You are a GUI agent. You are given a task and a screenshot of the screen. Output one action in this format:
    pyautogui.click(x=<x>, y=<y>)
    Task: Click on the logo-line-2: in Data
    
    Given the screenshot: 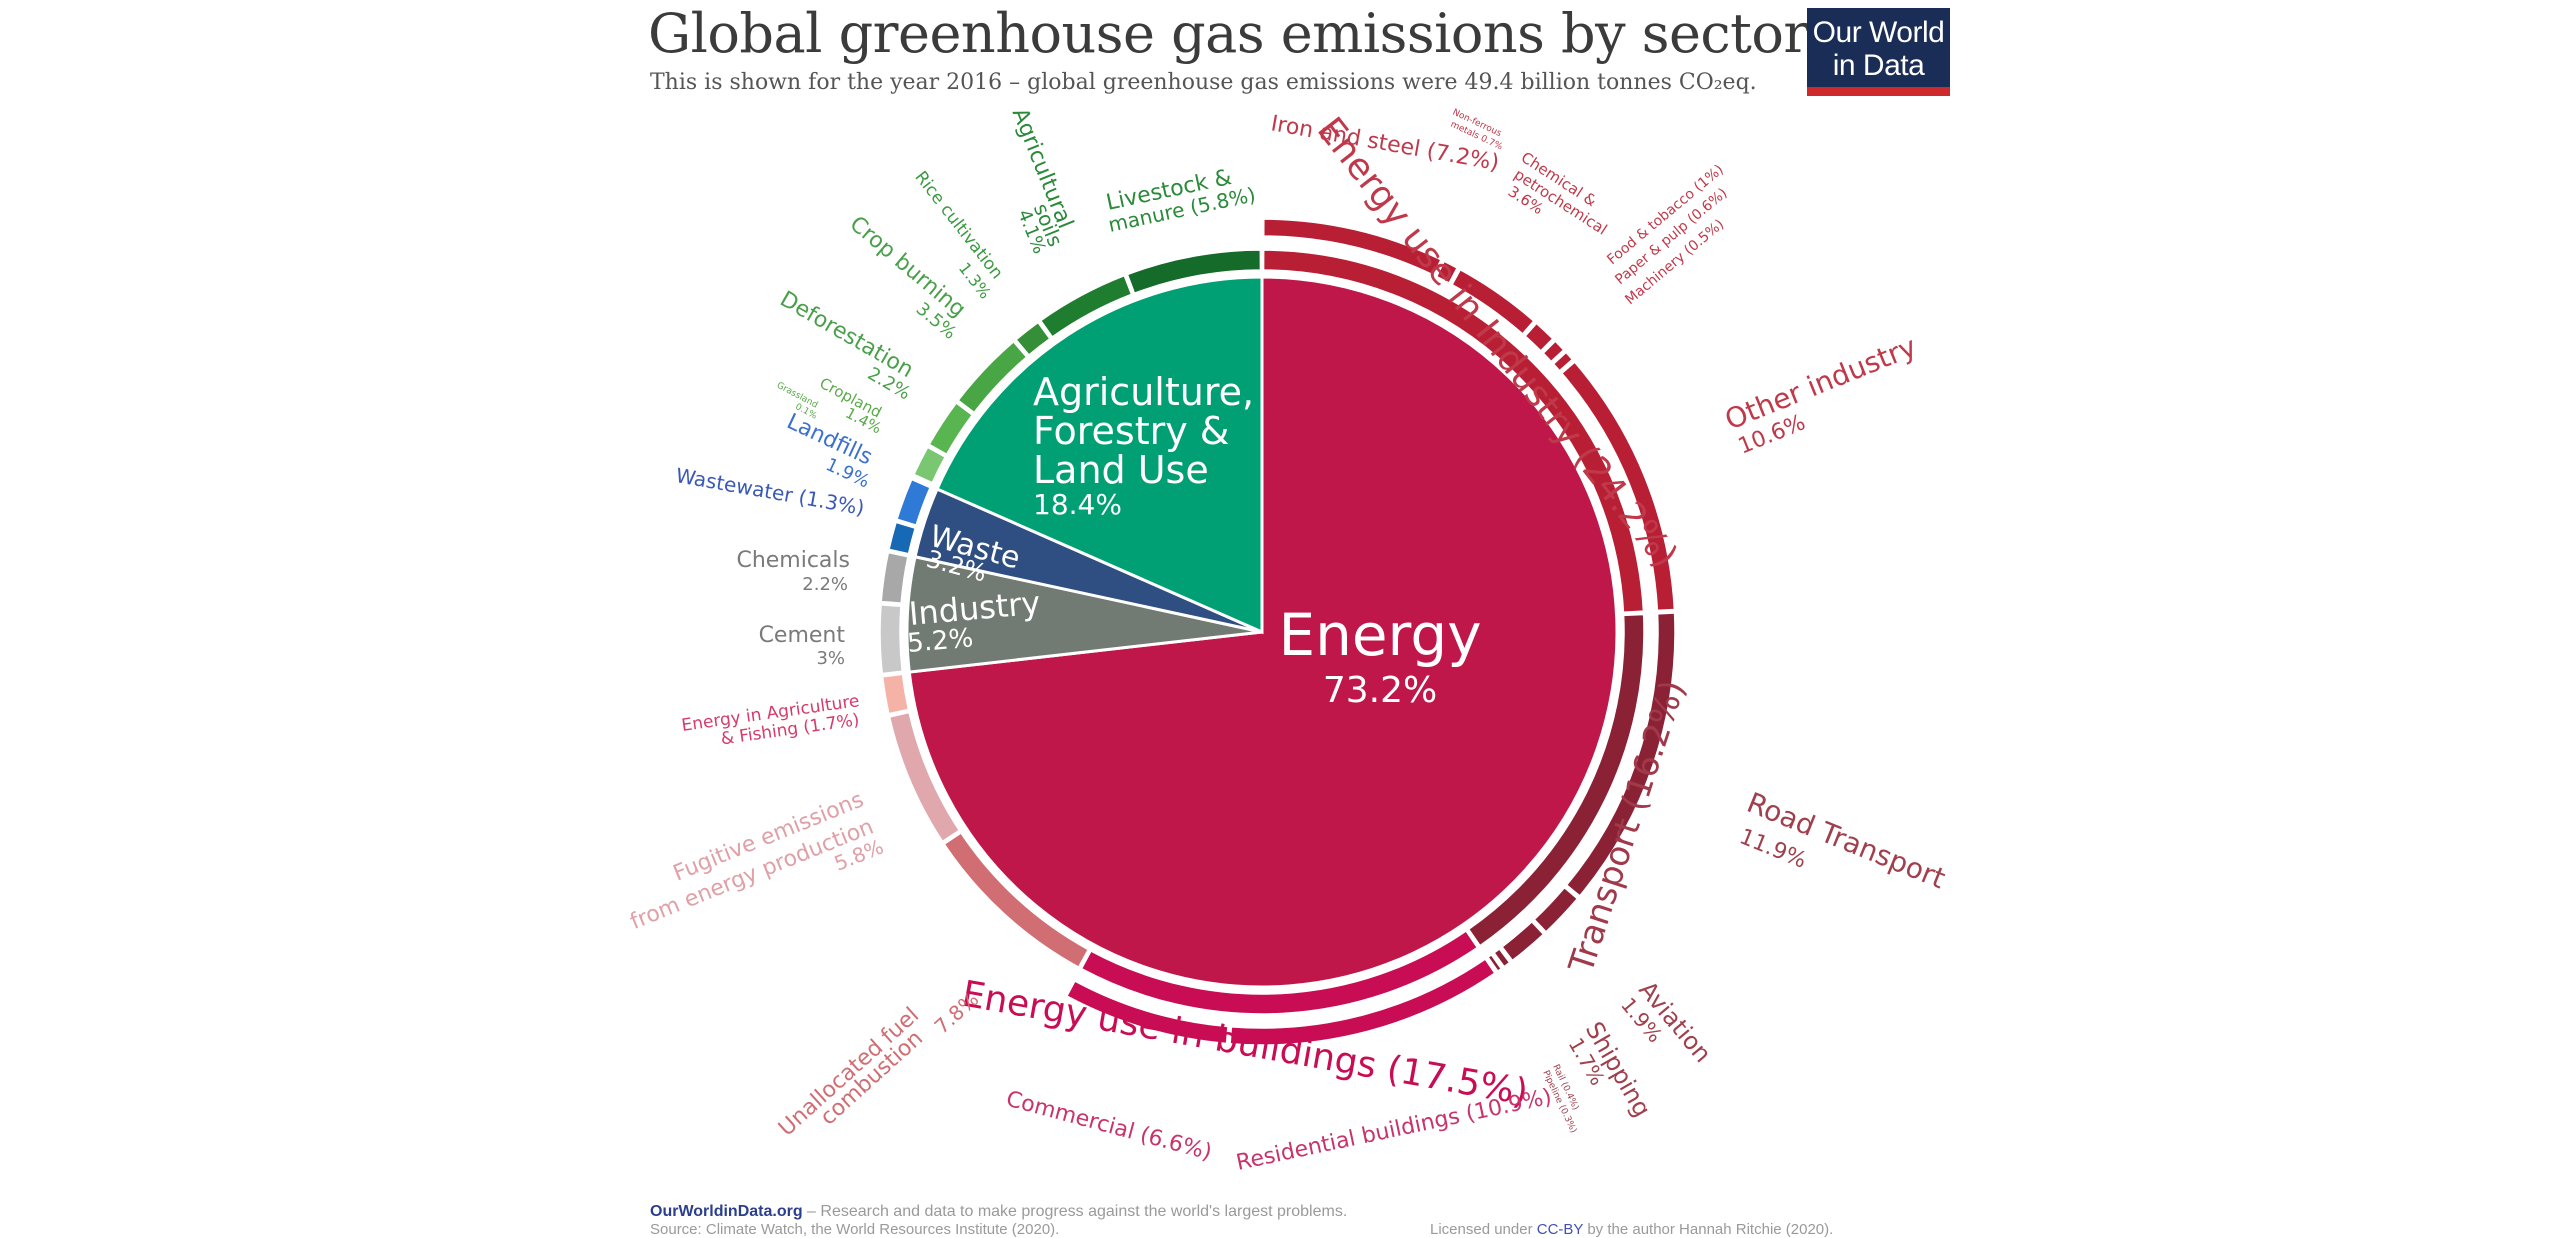 What is the action you would take?
    pyautogui.click(x=1878, y=65)
    